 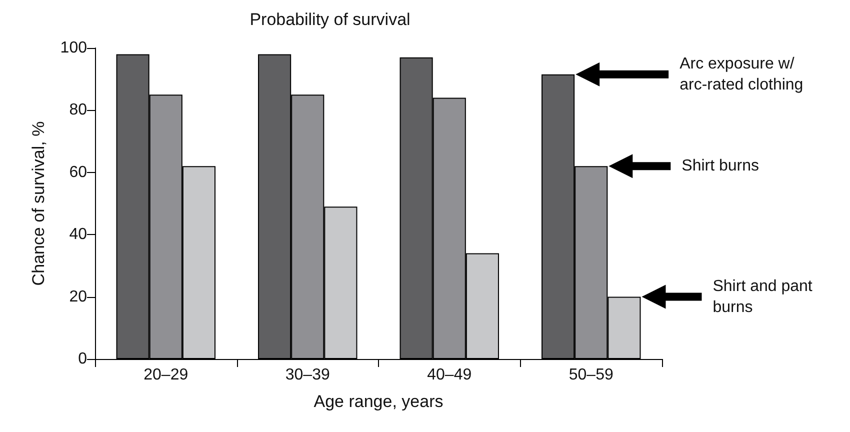 What do you see at coordinates (83, 359) in the screenshot?
I see `y-tick-label: 0` at bounding box center [83, 359].